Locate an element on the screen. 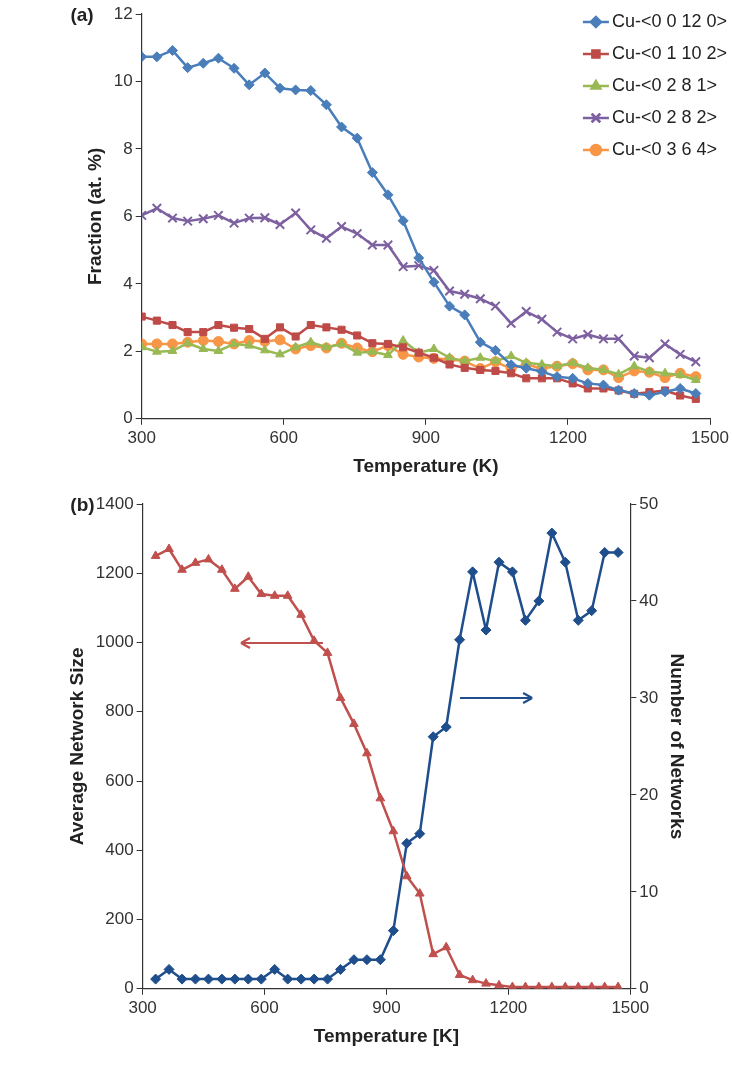 Image resolution: width=732 pixels, height=1065 pixels. y-tick-label: 600 is located at coordinates (119, 780).